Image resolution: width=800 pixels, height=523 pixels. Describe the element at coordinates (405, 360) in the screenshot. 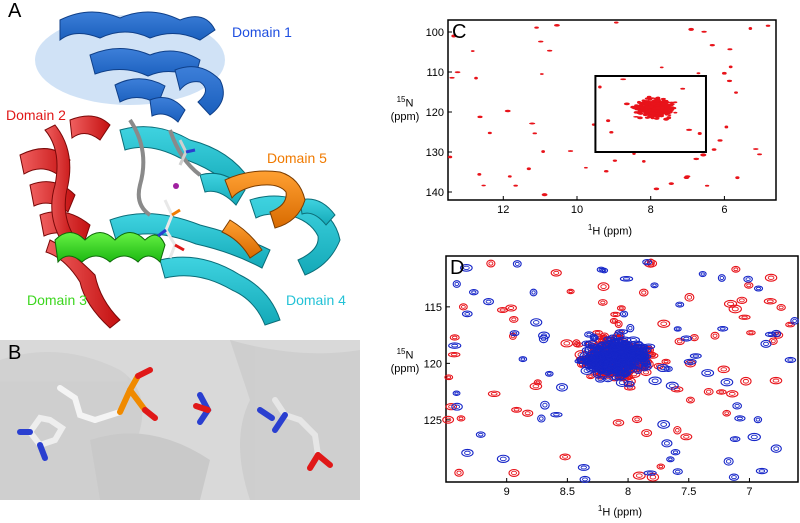

I see `y-axis-title-d: 15N (ppm)` at that location.